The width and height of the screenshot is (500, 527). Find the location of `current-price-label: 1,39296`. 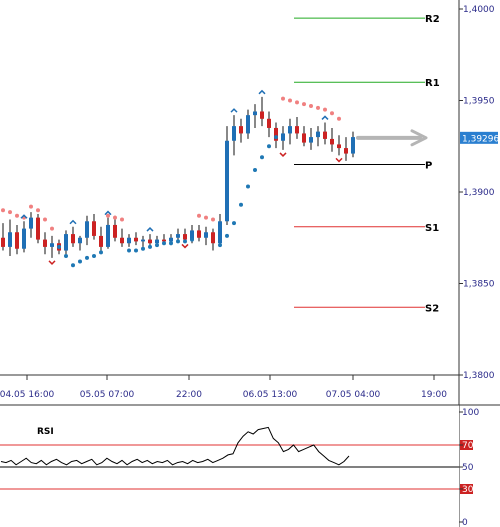

current-price-label: 1,39296 is located at coordinates (480, 139).